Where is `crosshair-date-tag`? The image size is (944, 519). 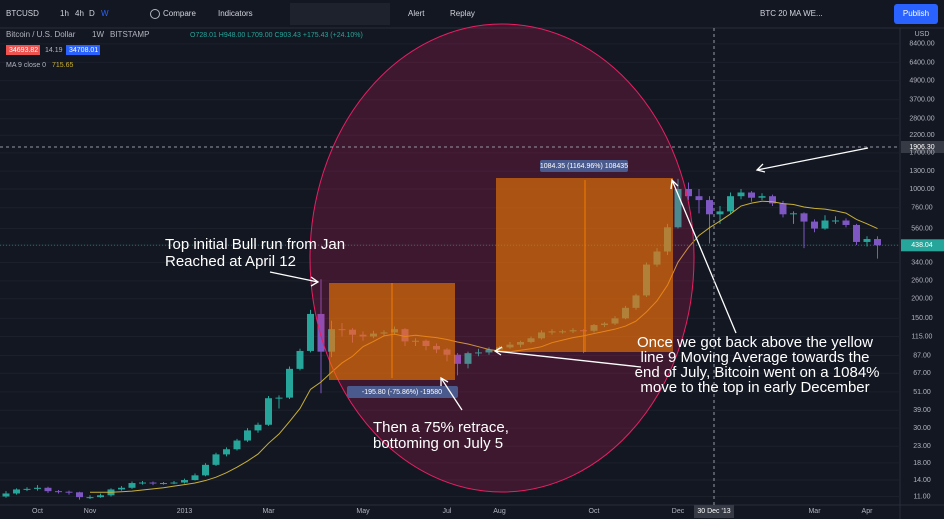
crosshair-date-tag is located at coordinates (714, 511).